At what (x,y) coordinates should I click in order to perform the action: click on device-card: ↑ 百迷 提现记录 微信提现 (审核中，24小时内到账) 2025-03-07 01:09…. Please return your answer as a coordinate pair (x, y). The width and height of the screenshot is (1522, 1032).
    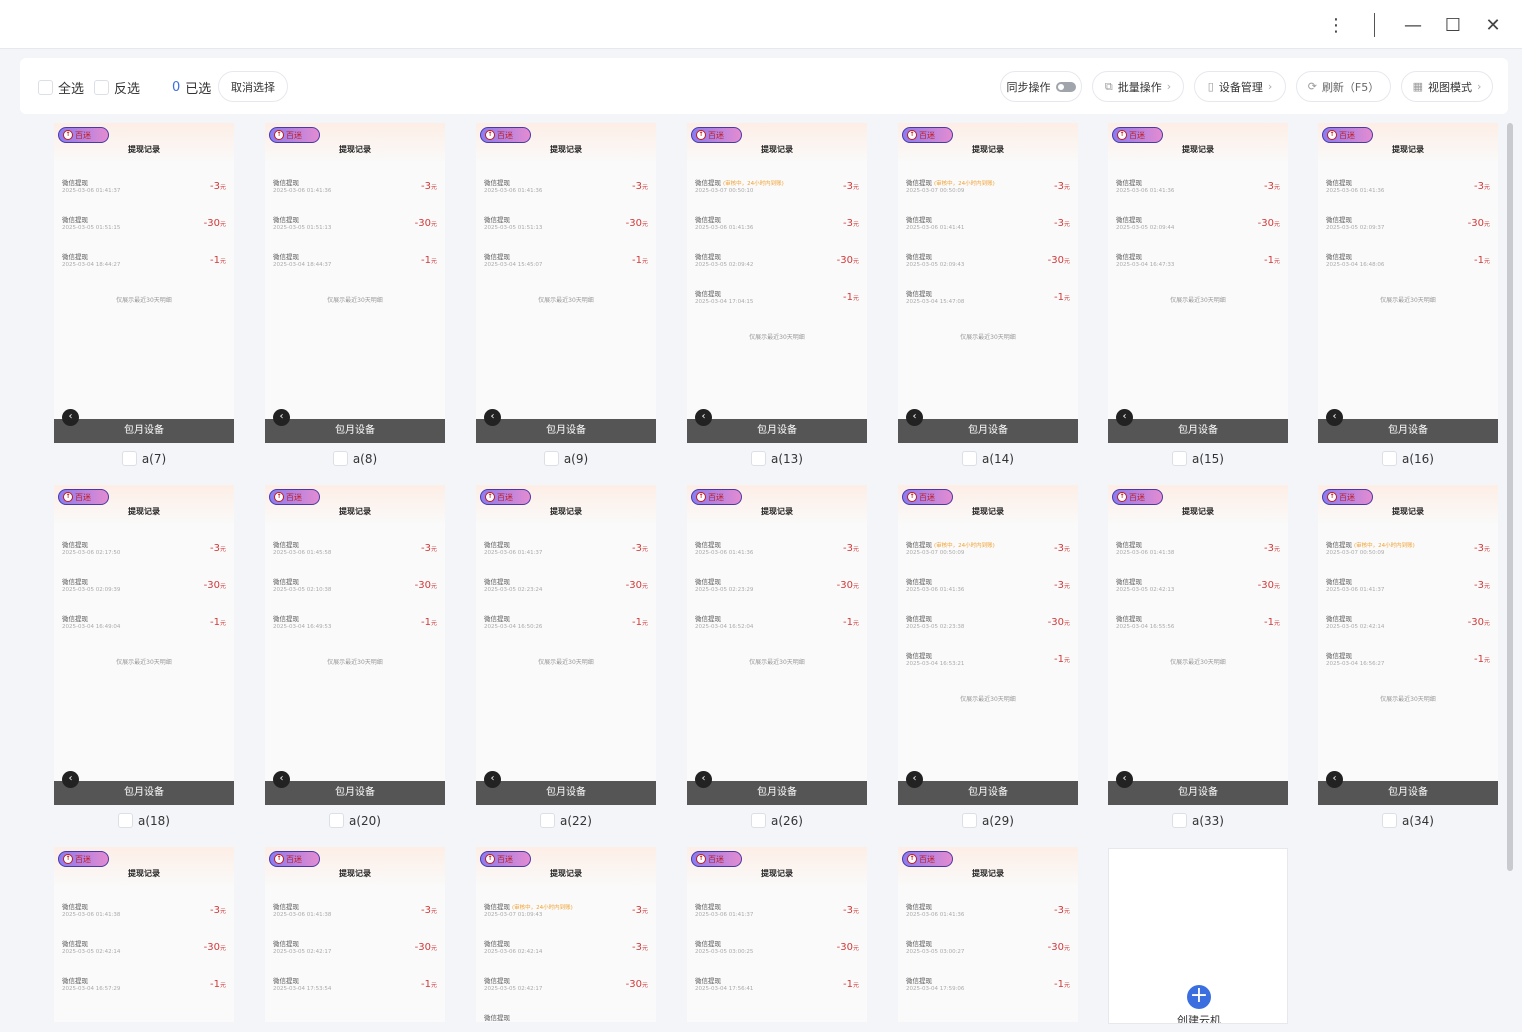
    Looking at the image, I should click on (566, 930).